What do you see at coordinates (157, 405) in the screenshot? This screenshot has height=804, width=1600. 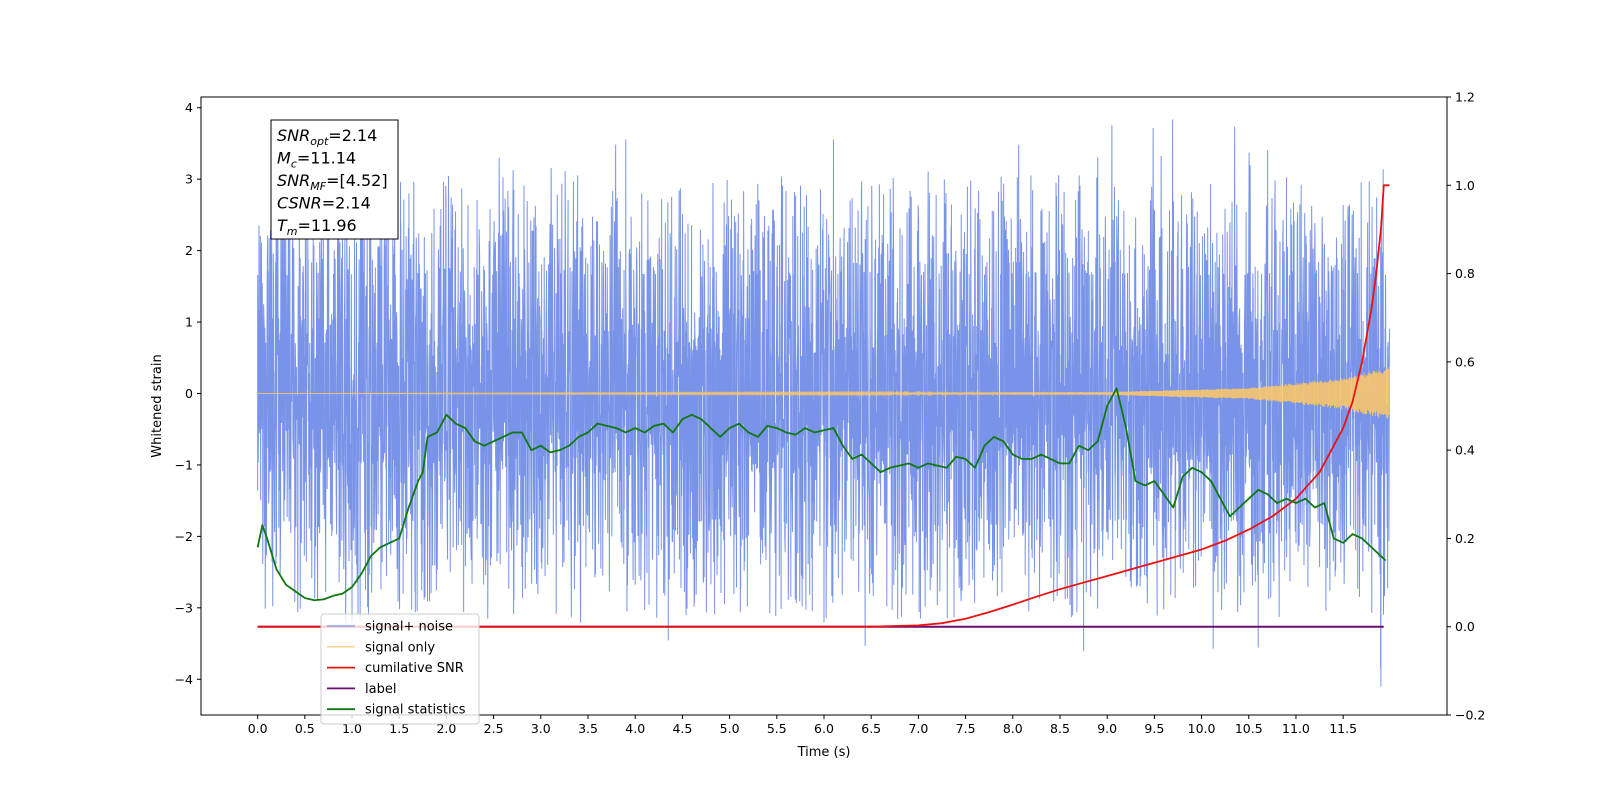 I see `y-axis-label: Whitened strain` at bounding box center [157, 405].